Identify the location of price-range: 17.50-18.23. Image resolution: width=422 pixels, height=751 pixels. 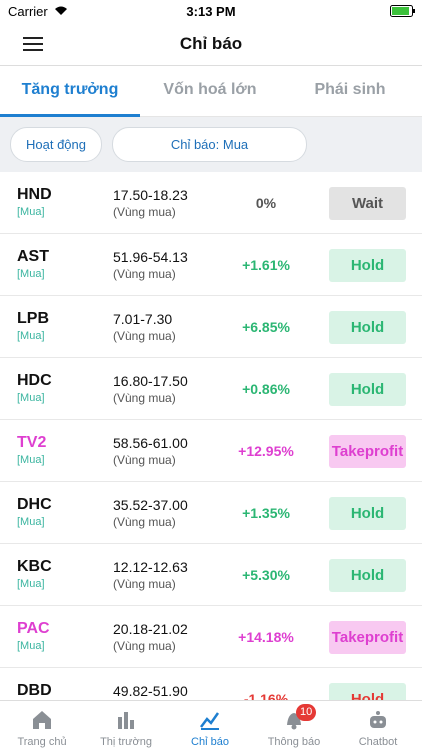
(150, 195).